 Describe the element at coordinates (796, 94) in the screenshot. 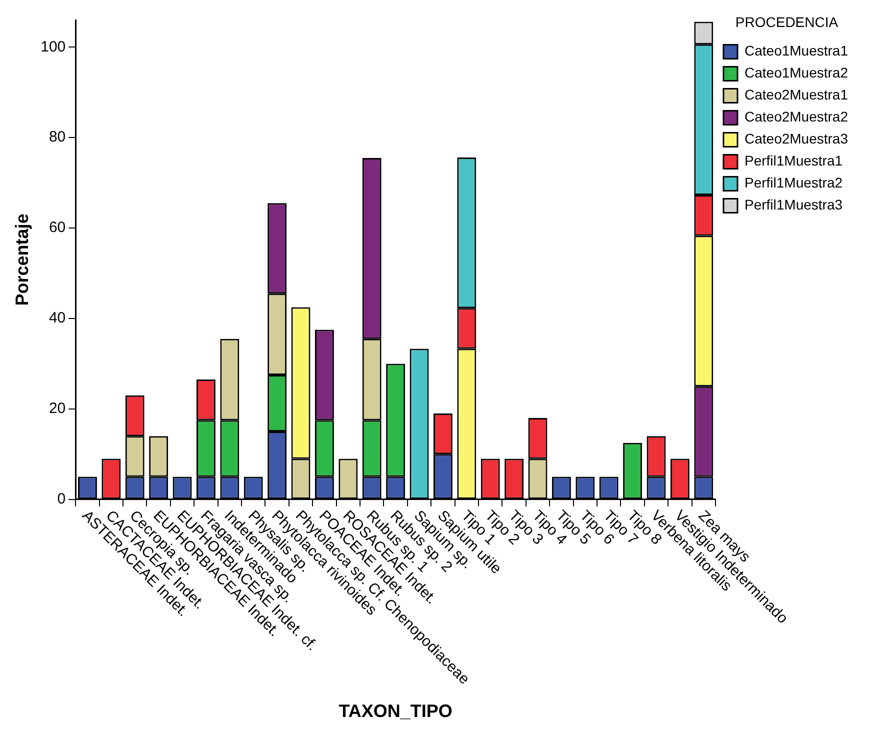

I see `legend-label: Cateo2Muestra1` at that location.